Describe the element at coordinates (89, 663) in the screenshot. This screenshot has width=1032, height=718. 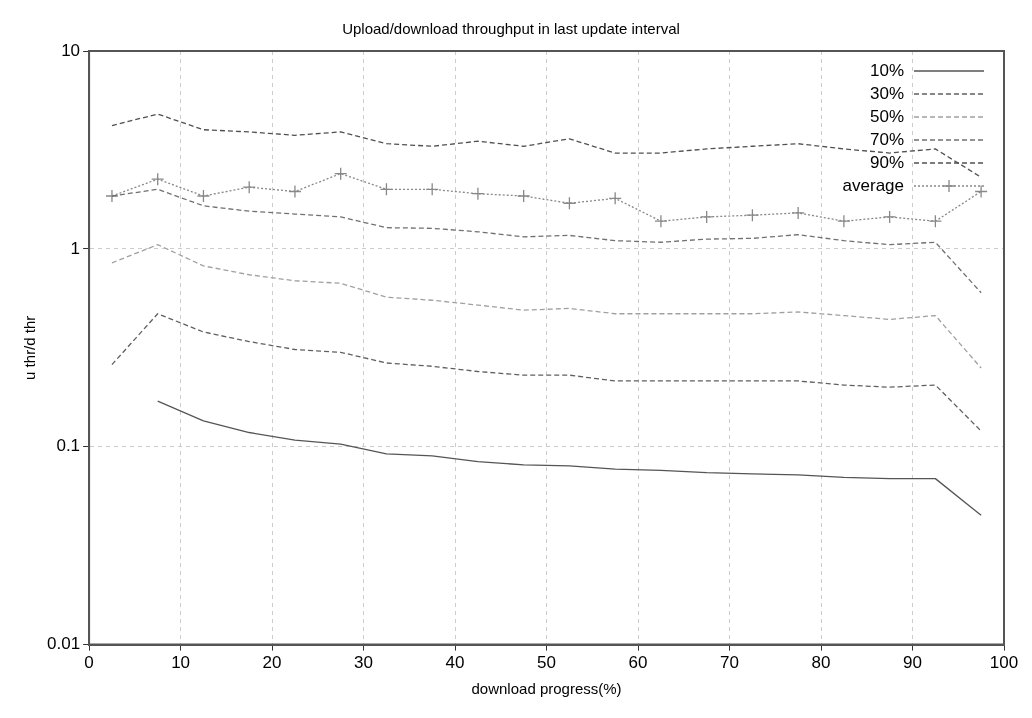
I see `x-tick-label: 0` at that location.